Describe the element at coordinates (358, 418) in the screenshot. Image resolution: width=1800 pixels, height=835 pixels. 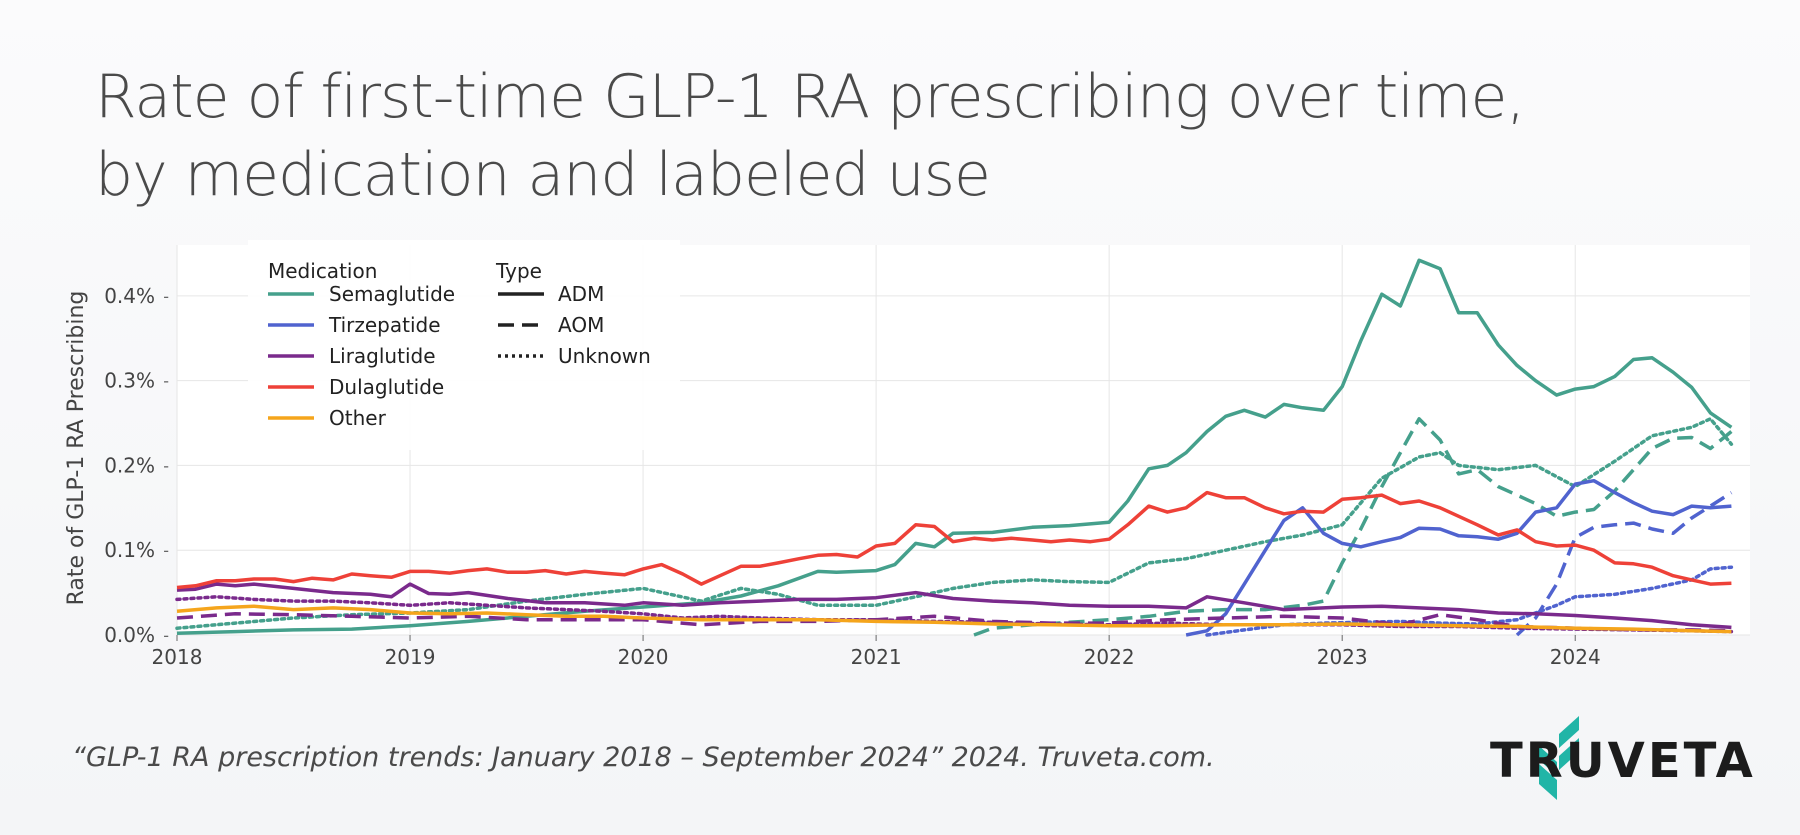
I see `legend-label-other: Other` at that location.